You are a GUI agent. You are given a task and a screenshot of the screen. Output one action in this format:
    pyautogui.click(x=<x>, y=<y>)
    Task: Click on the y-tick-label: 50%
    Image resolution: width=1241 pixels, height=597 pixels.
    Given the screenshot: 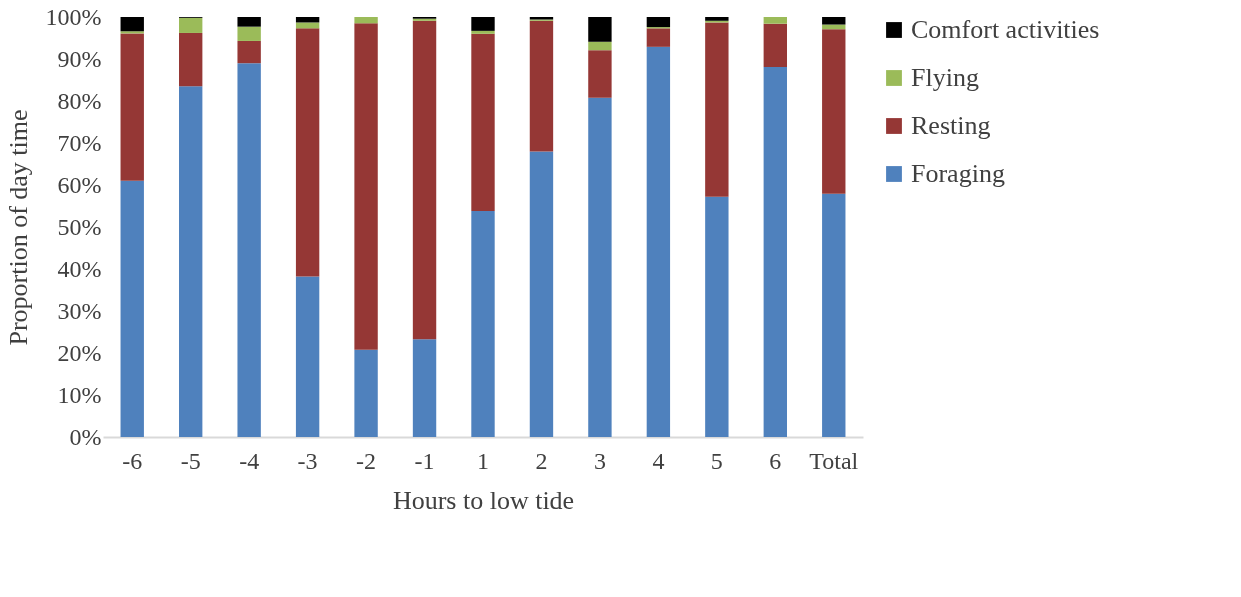 What is the action you would take?
    pyautogui.click(x=79, y=226)
    